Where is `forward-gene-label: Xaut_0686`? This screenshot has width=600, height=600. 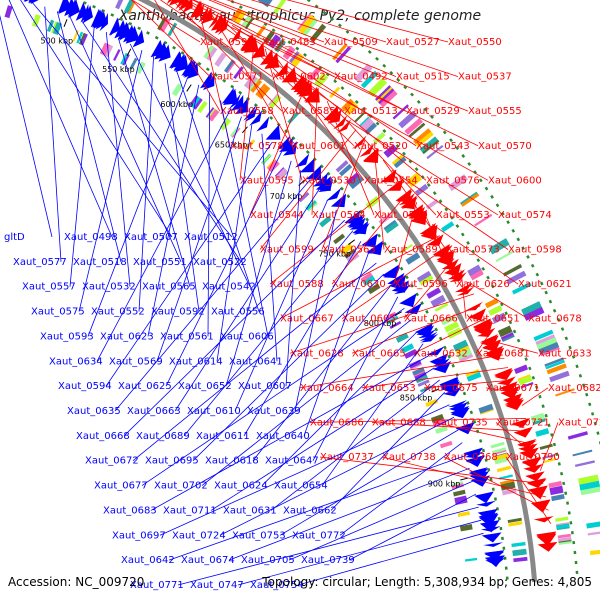
forward-gene-label: Xaut_0686 is located at coordinates (337, 422).